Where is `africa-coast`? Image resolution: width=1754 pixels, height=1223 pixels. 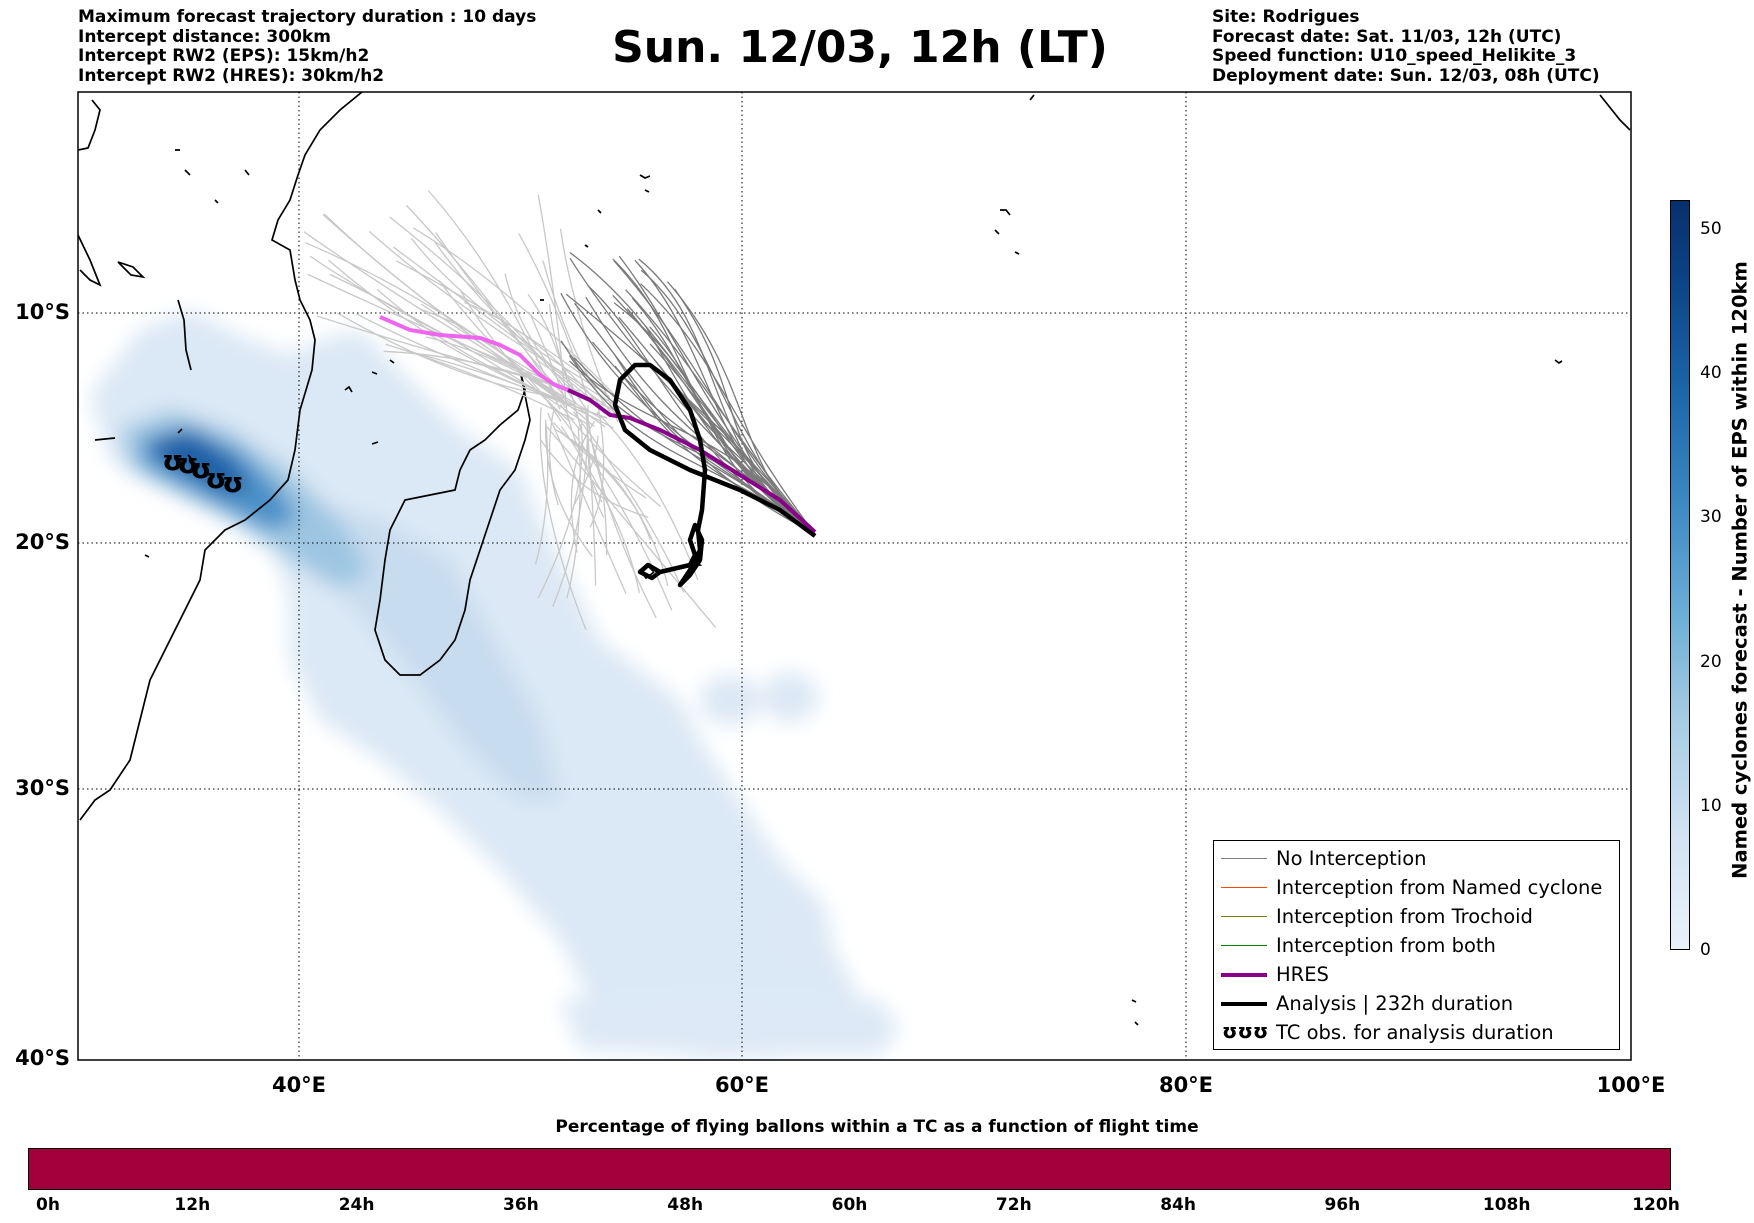 africa-coast is located at coordinates (221, 456).